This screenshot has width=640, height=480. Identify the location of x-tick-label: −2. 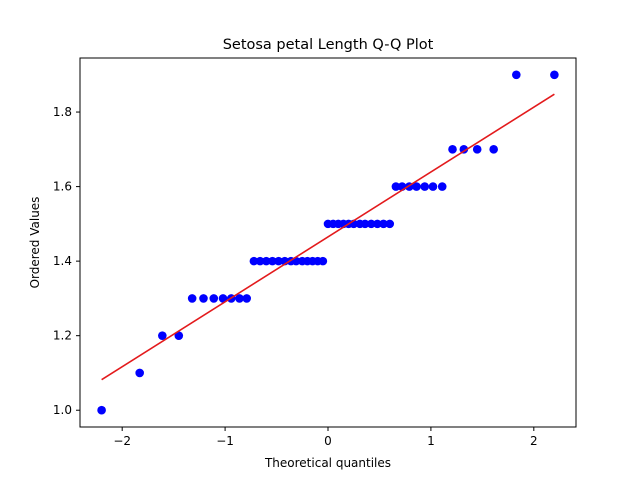
(122, 441).